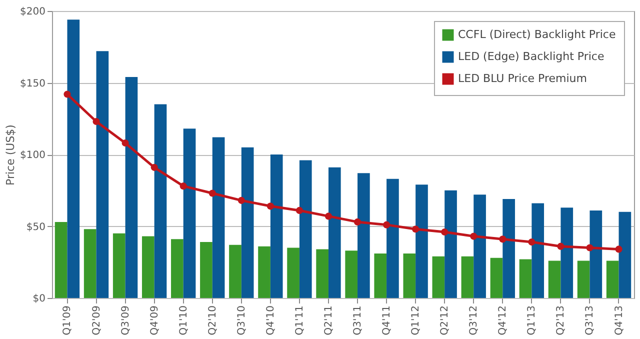  What do you see at coordinates (590, 321) in the screenshot?
I see `x-tick-label: Q3'13` at bounding box center [590, 321].